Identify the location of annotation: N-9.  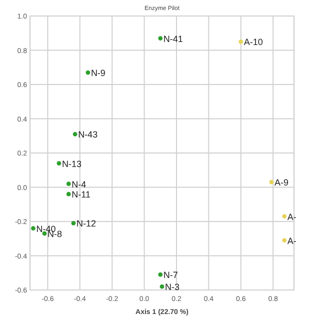
(98, 73).